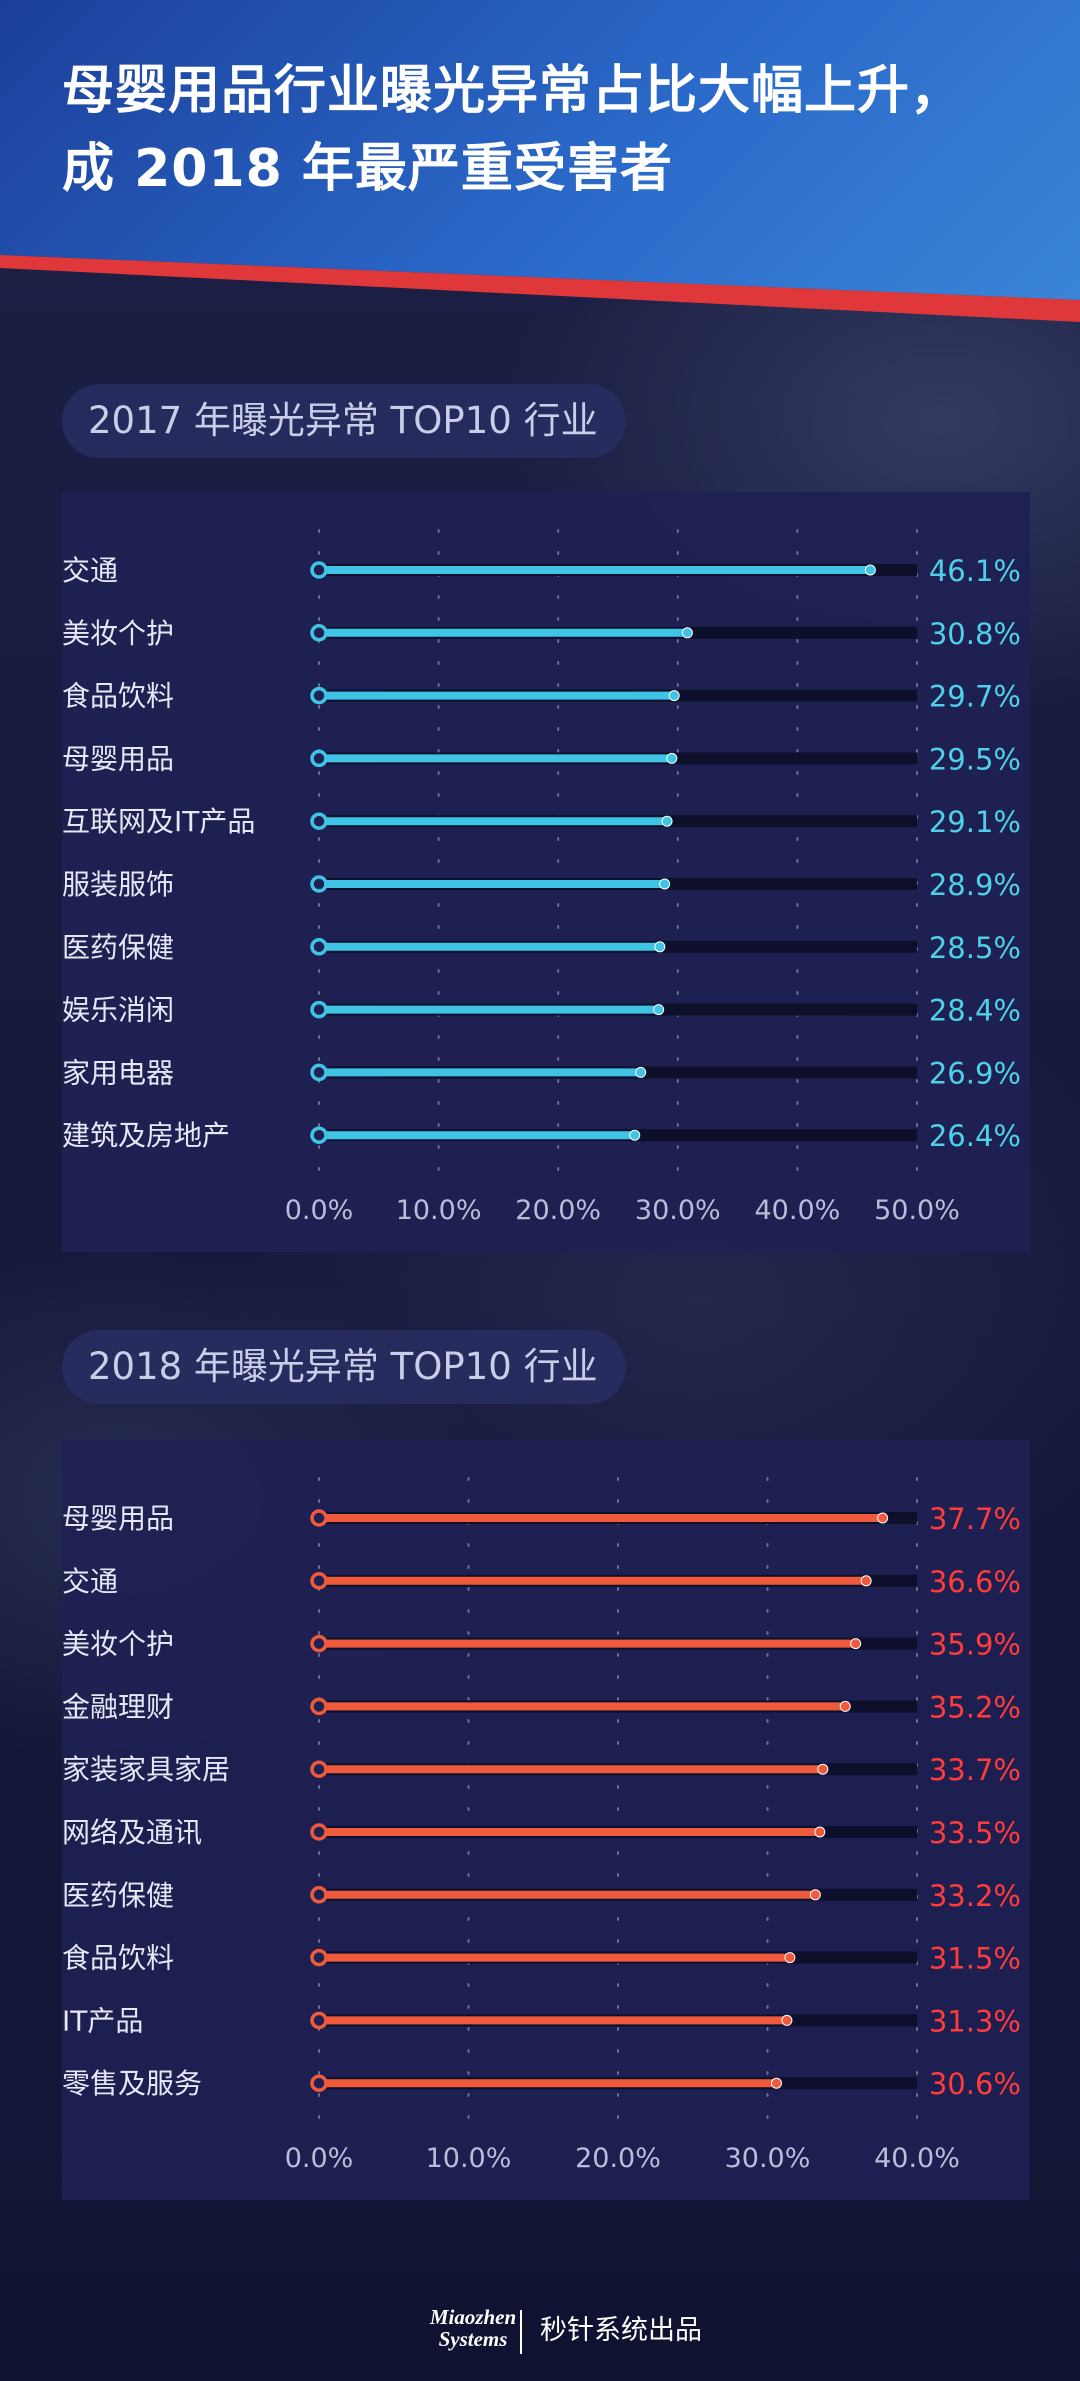 This screenshot has width=1080, height=2381. I want to click on footer-credit: 秒针系统出品, so click(621, 2330).